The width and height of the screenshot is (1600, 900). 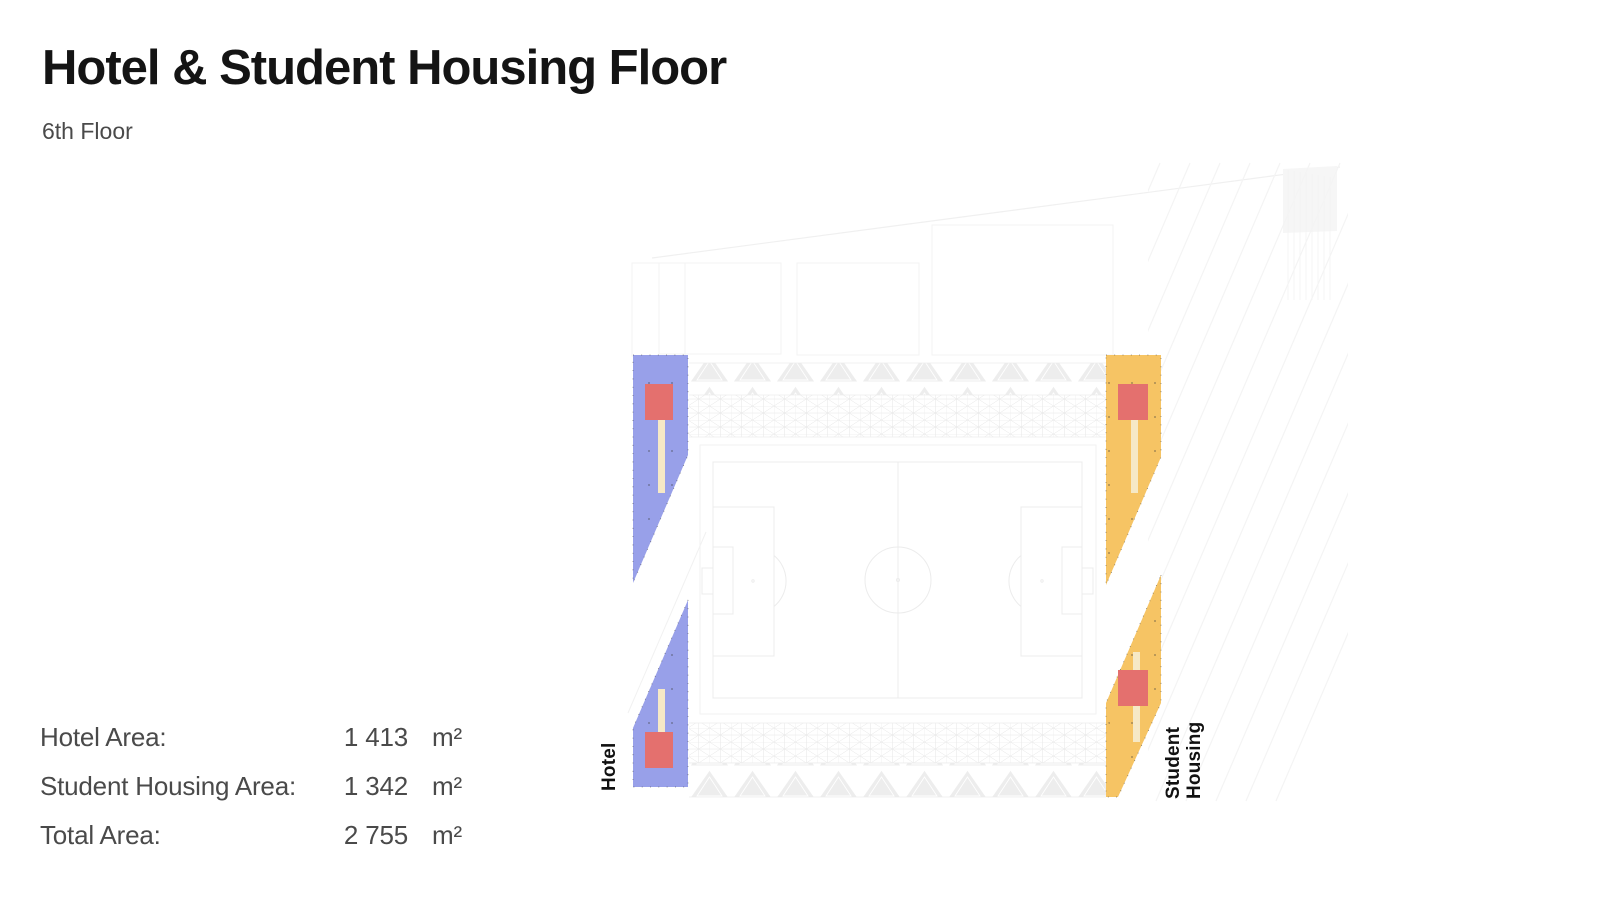 I want to click on hotel-core-lower, so click(x=659, y=750).